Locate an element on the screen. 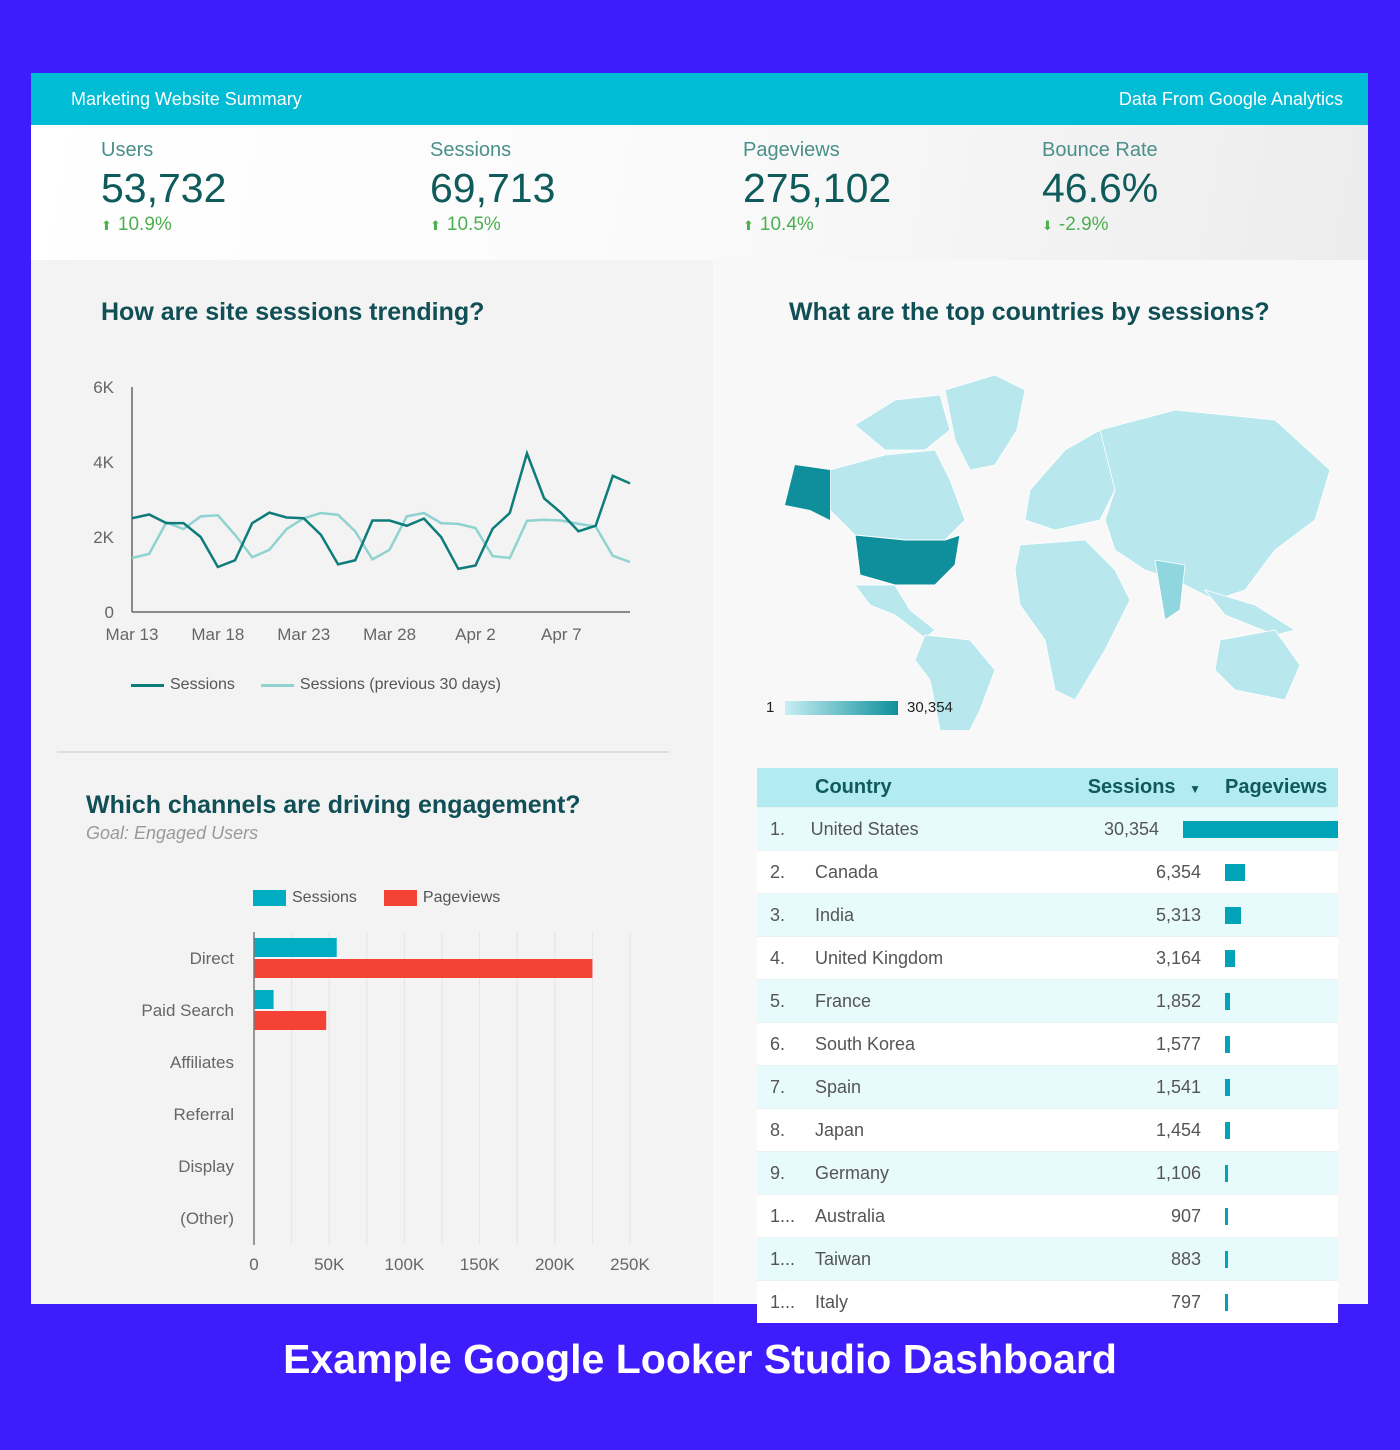 The image size is (1400, 1450). row-sessions: 3,164 is located at coordinates (1178, 957).